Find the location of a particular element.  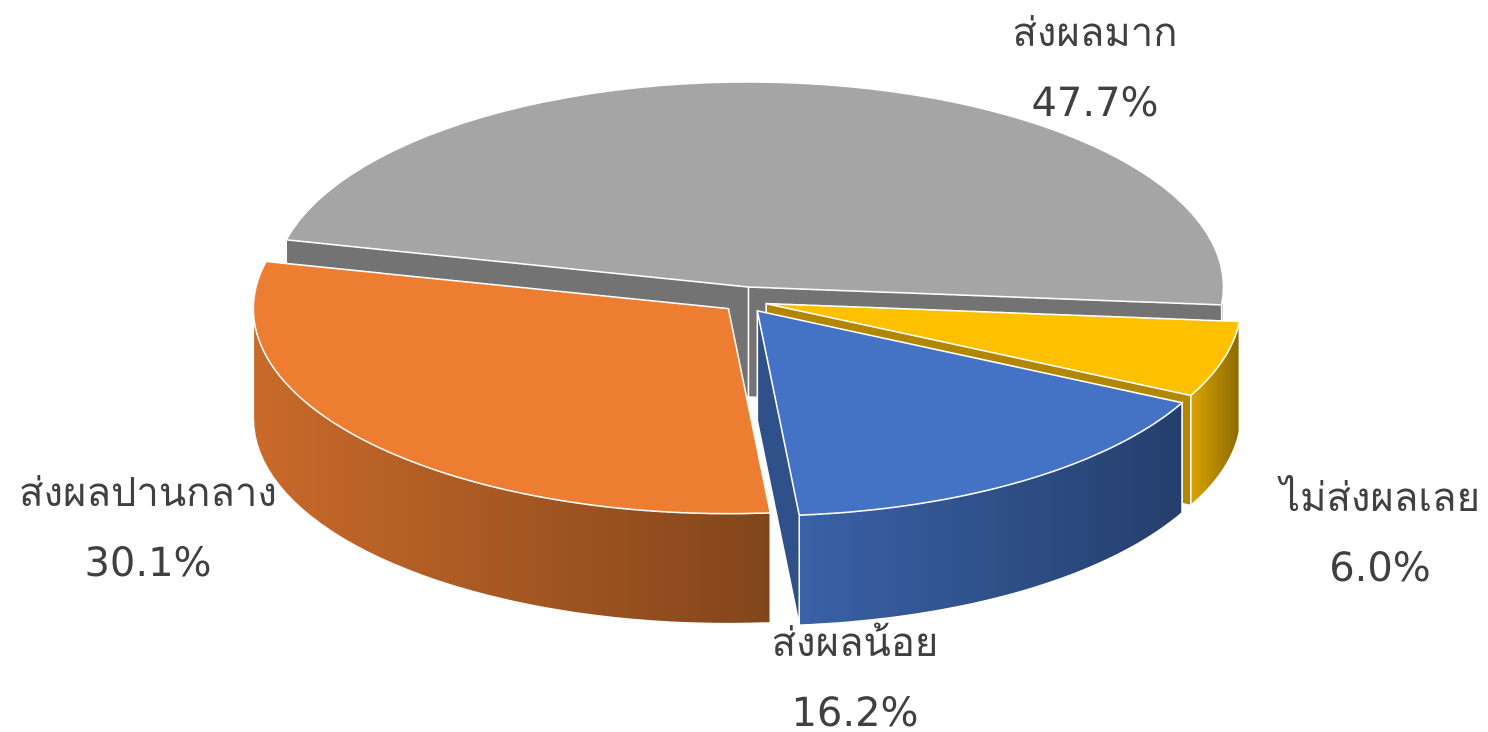

slice is located at coordinates (970, 467).